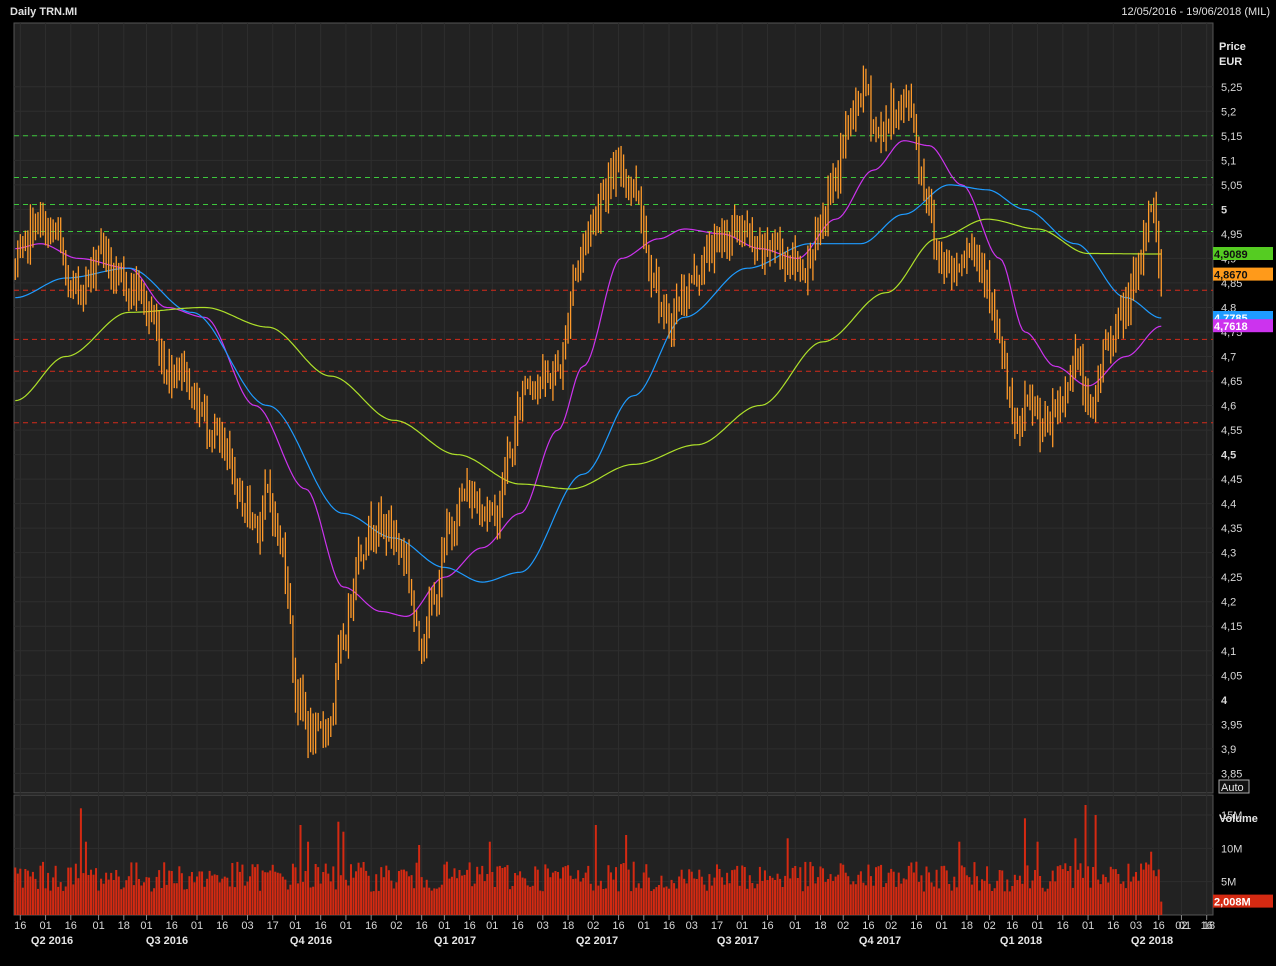 The height and width of the screenshot is (966, 1276). Describe the element at coordinates (669, 926) in the screenshot. I see `date-tick-label: 16` at that location.